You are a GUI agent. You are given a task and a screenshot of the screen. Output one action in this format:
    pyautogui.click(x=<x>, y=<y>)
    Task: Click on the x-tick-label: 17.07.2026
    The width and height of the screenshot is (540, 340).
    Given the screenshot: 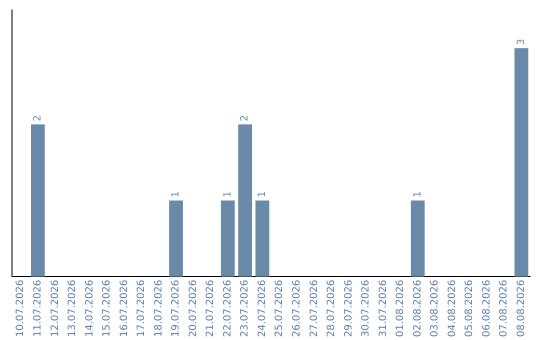 What is the action you would take?
    pyautogui.click(x=142, y=309)
    